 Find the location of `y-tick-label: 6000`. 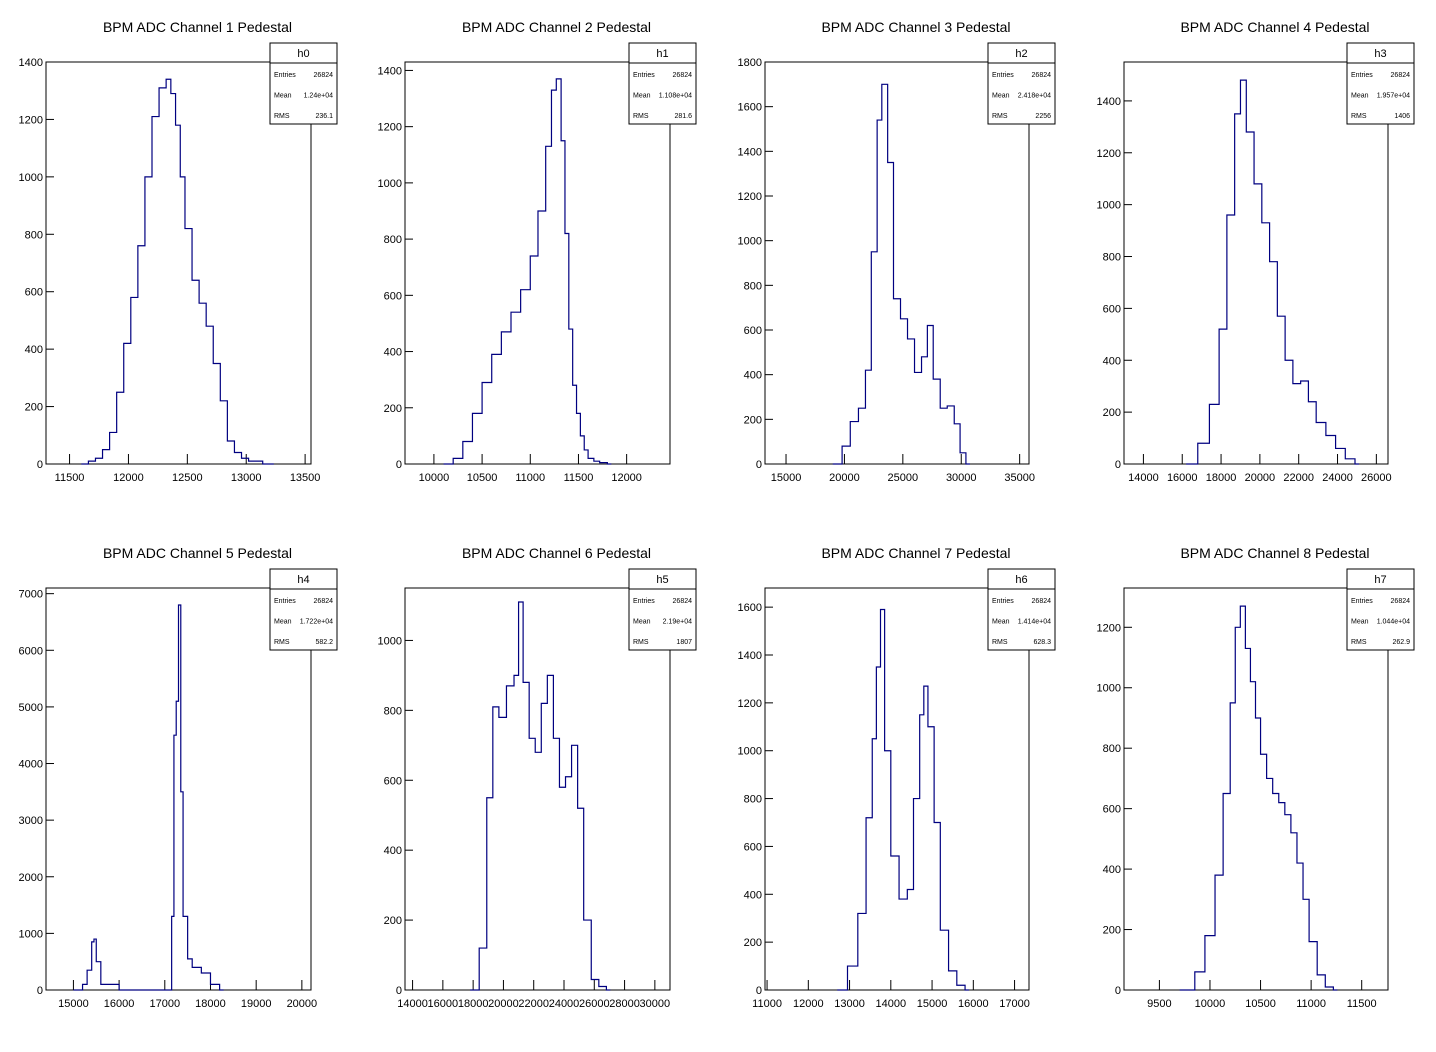

y-tick-label: 6000 is located at coordinates (31, 651).